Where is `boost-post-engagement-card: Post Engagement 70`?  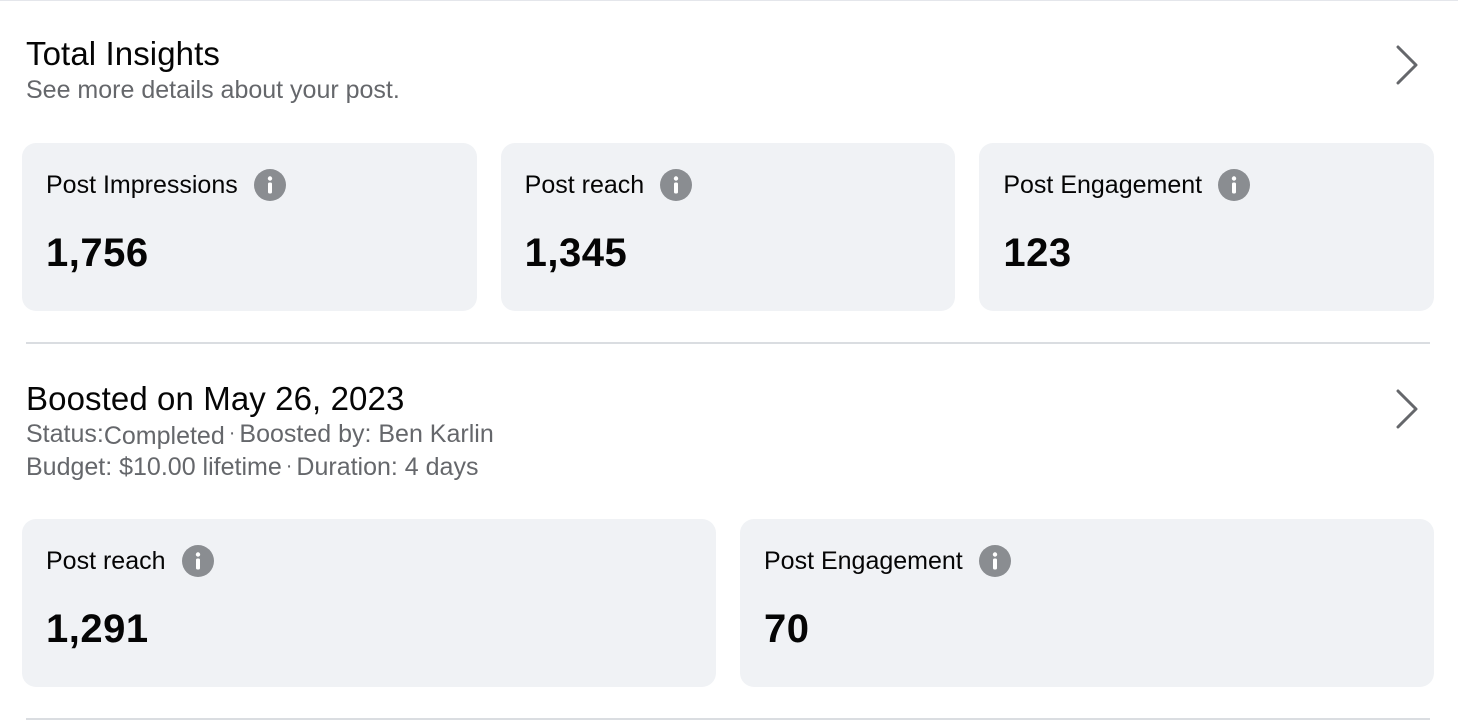
boost-post-engagement-card: Post Engagement 70 is located at coordinates (1087, 603).